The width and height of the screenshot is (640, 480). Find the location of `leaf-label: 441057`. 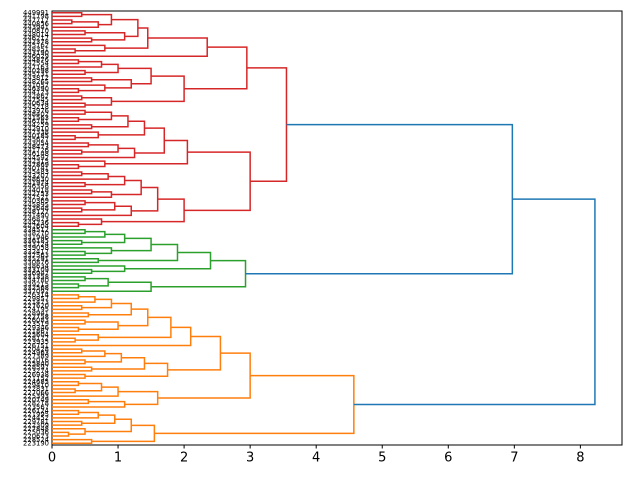

leaf-label: 441057 is located at coordinates (36, 85).